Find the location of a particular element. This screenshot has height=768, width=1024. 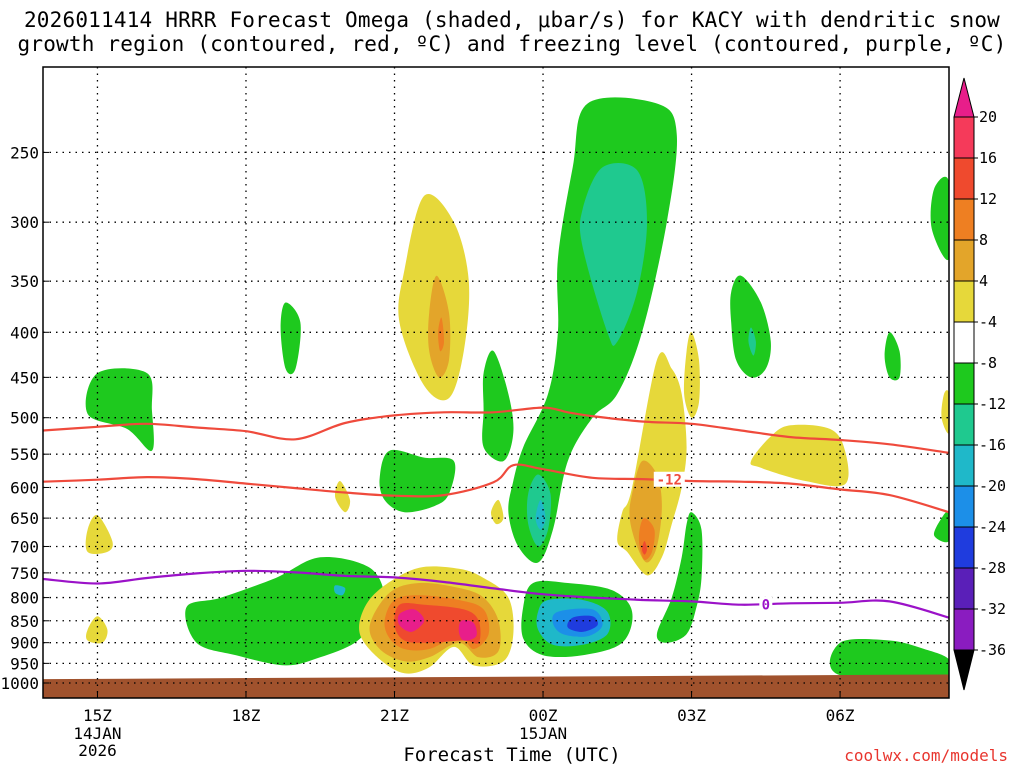

contour-dendritic-lower-12C is located at coordinates (496, 488).